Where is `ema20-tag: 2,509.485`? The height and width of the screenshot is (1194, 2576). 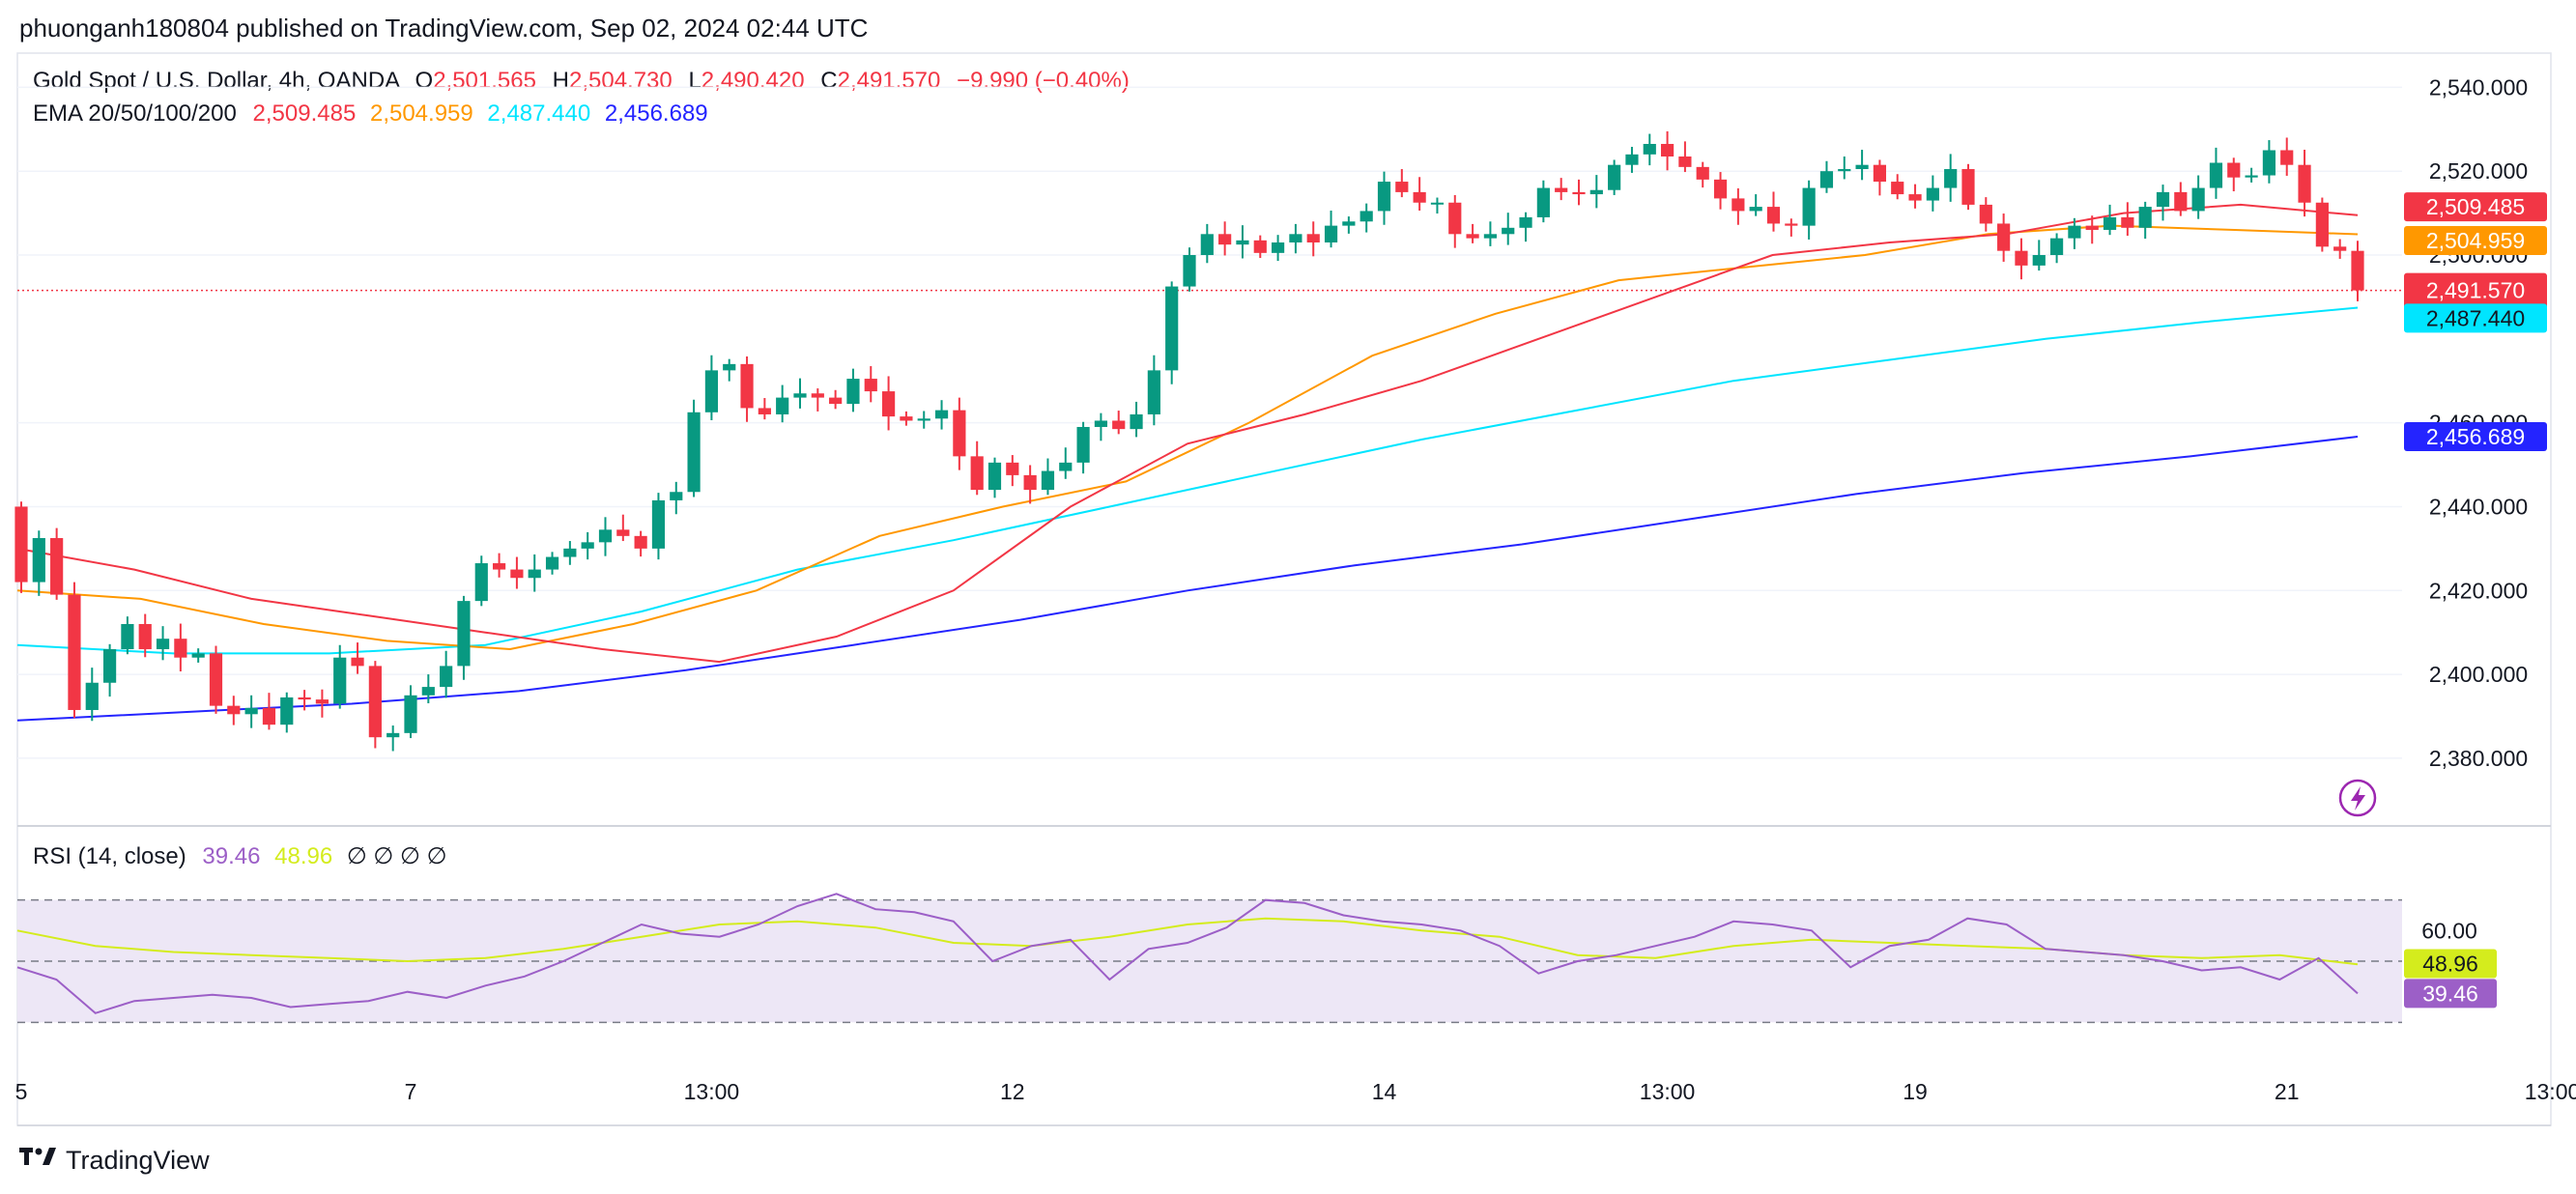
ema20-tag: 2,509.485 is located at coordinates (2476, 207).